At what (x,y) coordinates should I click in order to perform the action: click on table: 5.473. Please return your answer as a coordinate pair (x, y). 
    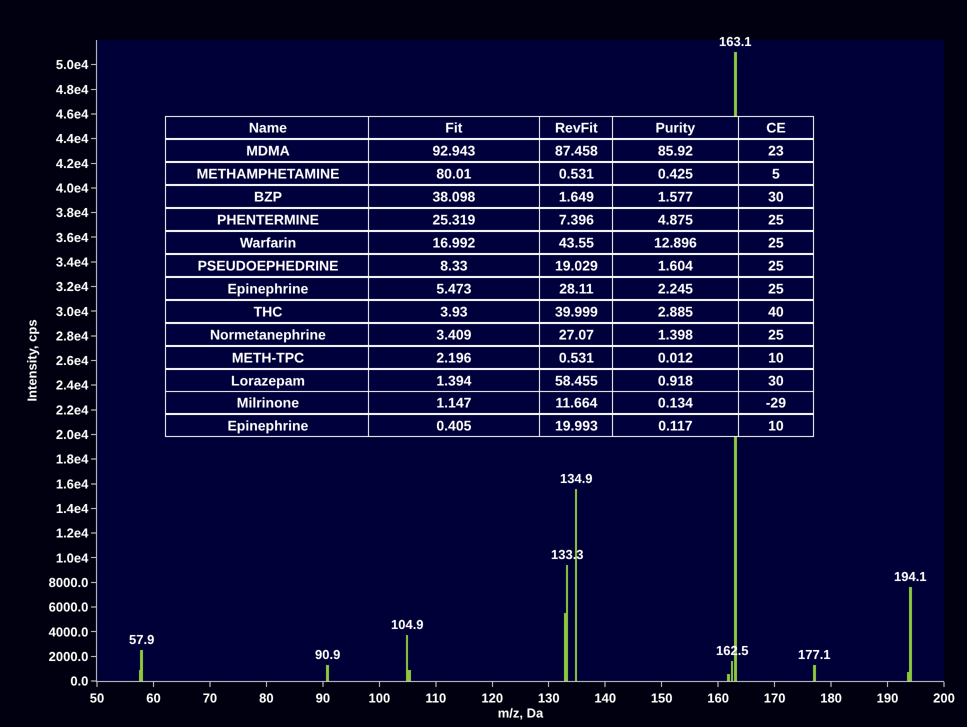
    Looking at the image, I should click on (454, 288).